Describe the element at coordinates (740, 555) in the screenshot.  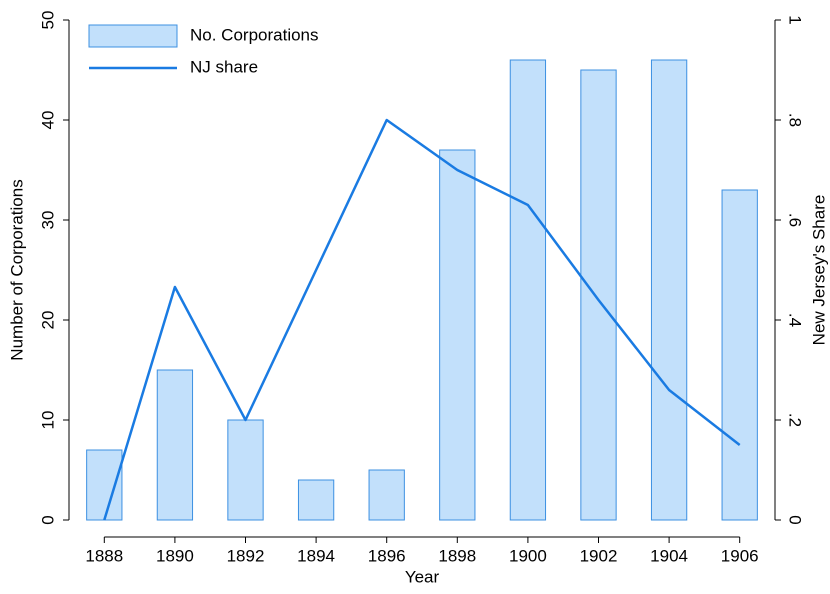
I see `x-tick-label: 1906` at that location.